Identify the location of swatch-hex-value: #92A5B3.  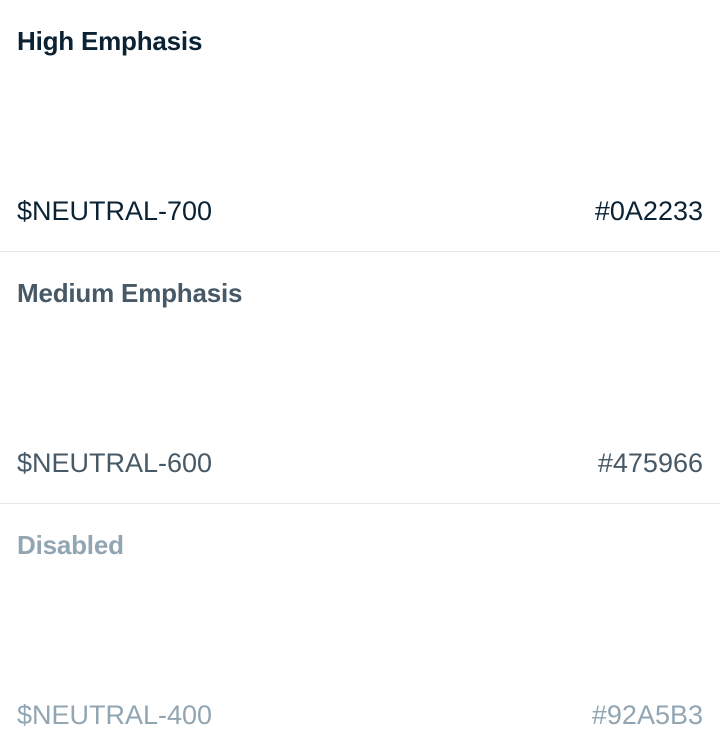
(647, 715).